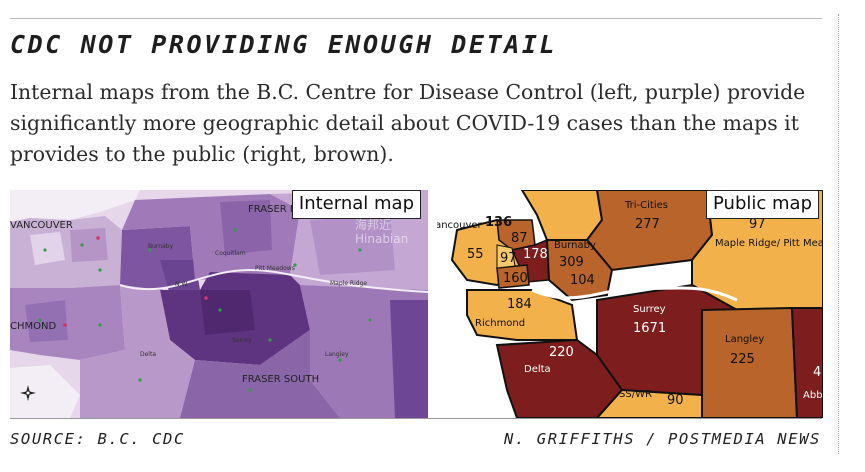  I want to click on public-value-langley: 225, so click(742, 359).